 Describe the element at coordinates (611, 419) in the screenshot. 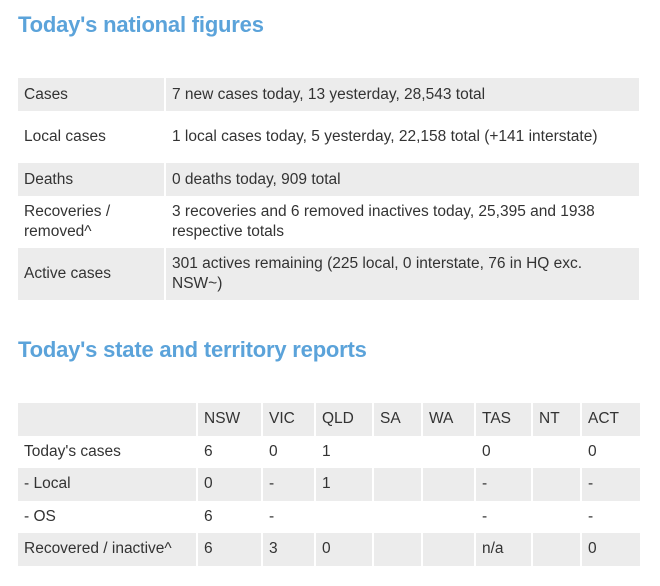

I see `column-header: ACT` at that location.